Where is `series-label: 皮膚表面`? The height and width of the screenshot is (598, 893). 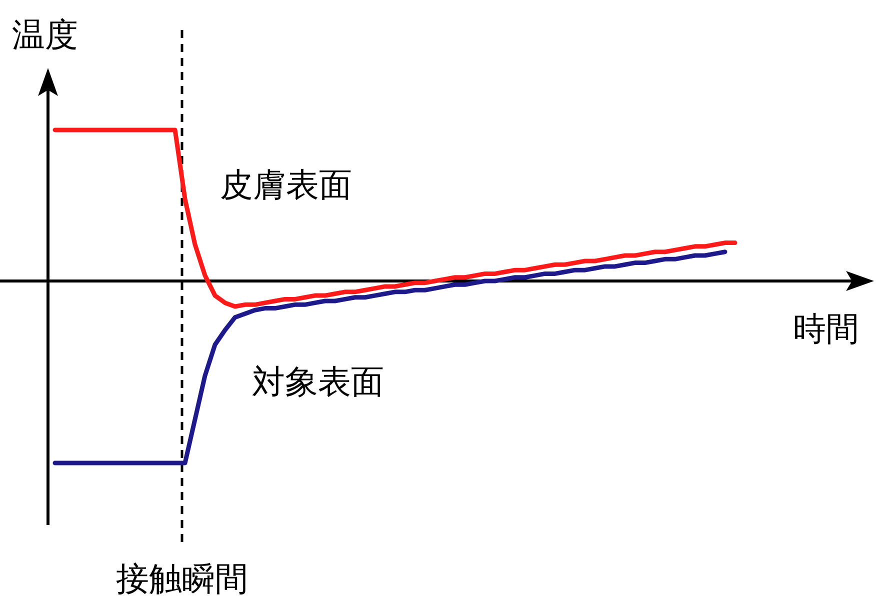 series-label: 皮膚表面 is located at coordinates (286, 184).